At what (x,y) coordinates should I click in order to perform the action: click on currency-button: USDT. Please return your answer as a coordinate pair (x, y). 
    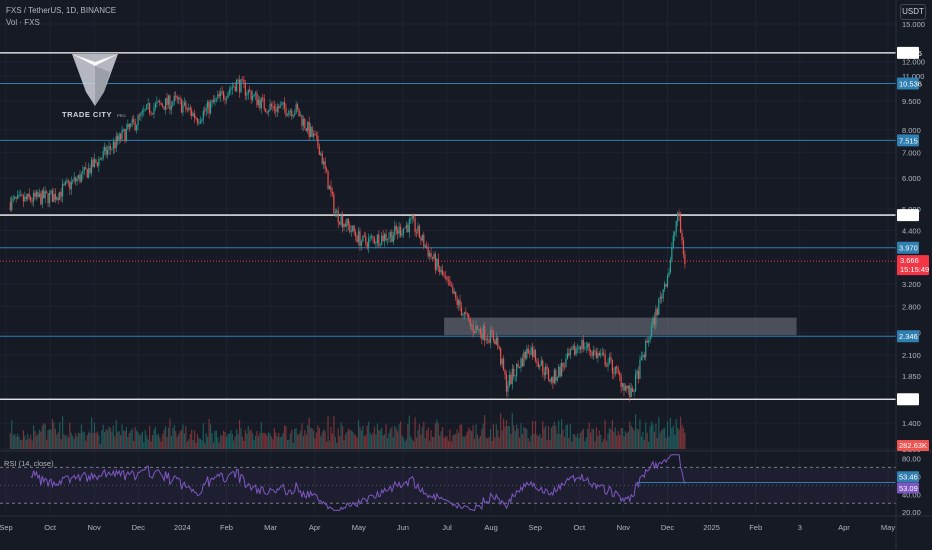
    Looking at the image, I should click on (913, 12).